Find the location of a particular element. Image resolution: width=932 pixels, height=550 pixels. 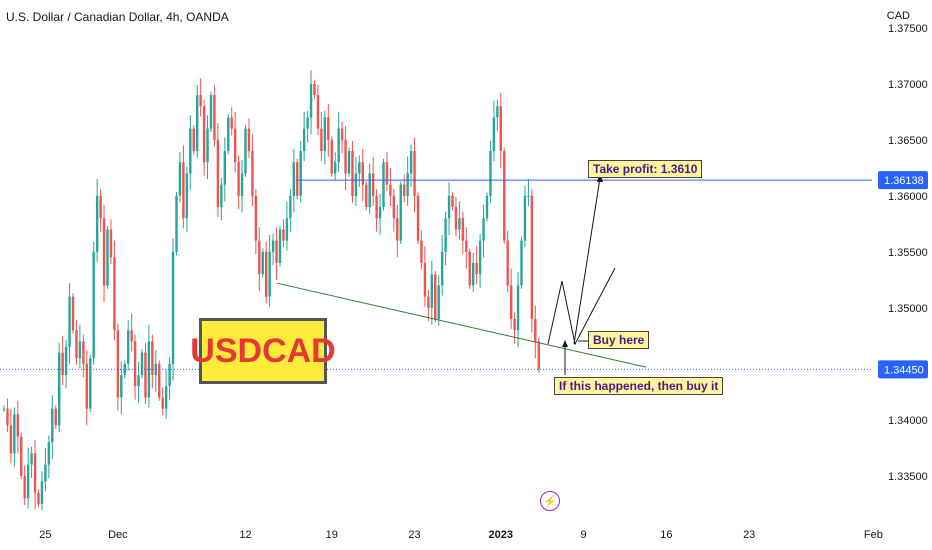

x-tick-label: 19 is located at coordinates (332, 535).